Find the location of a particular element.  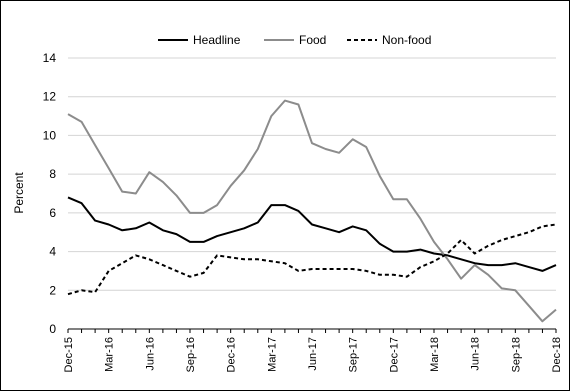

x-tick-label: Jun-17 is located at coordinates (313, 354).